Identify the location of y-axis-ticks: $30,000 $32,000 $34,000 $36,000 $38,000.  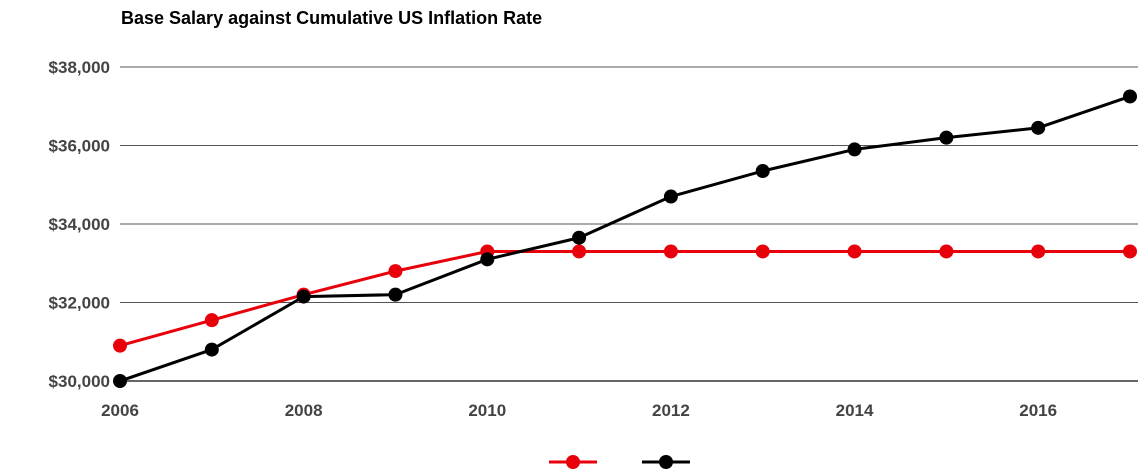
(79, 224).